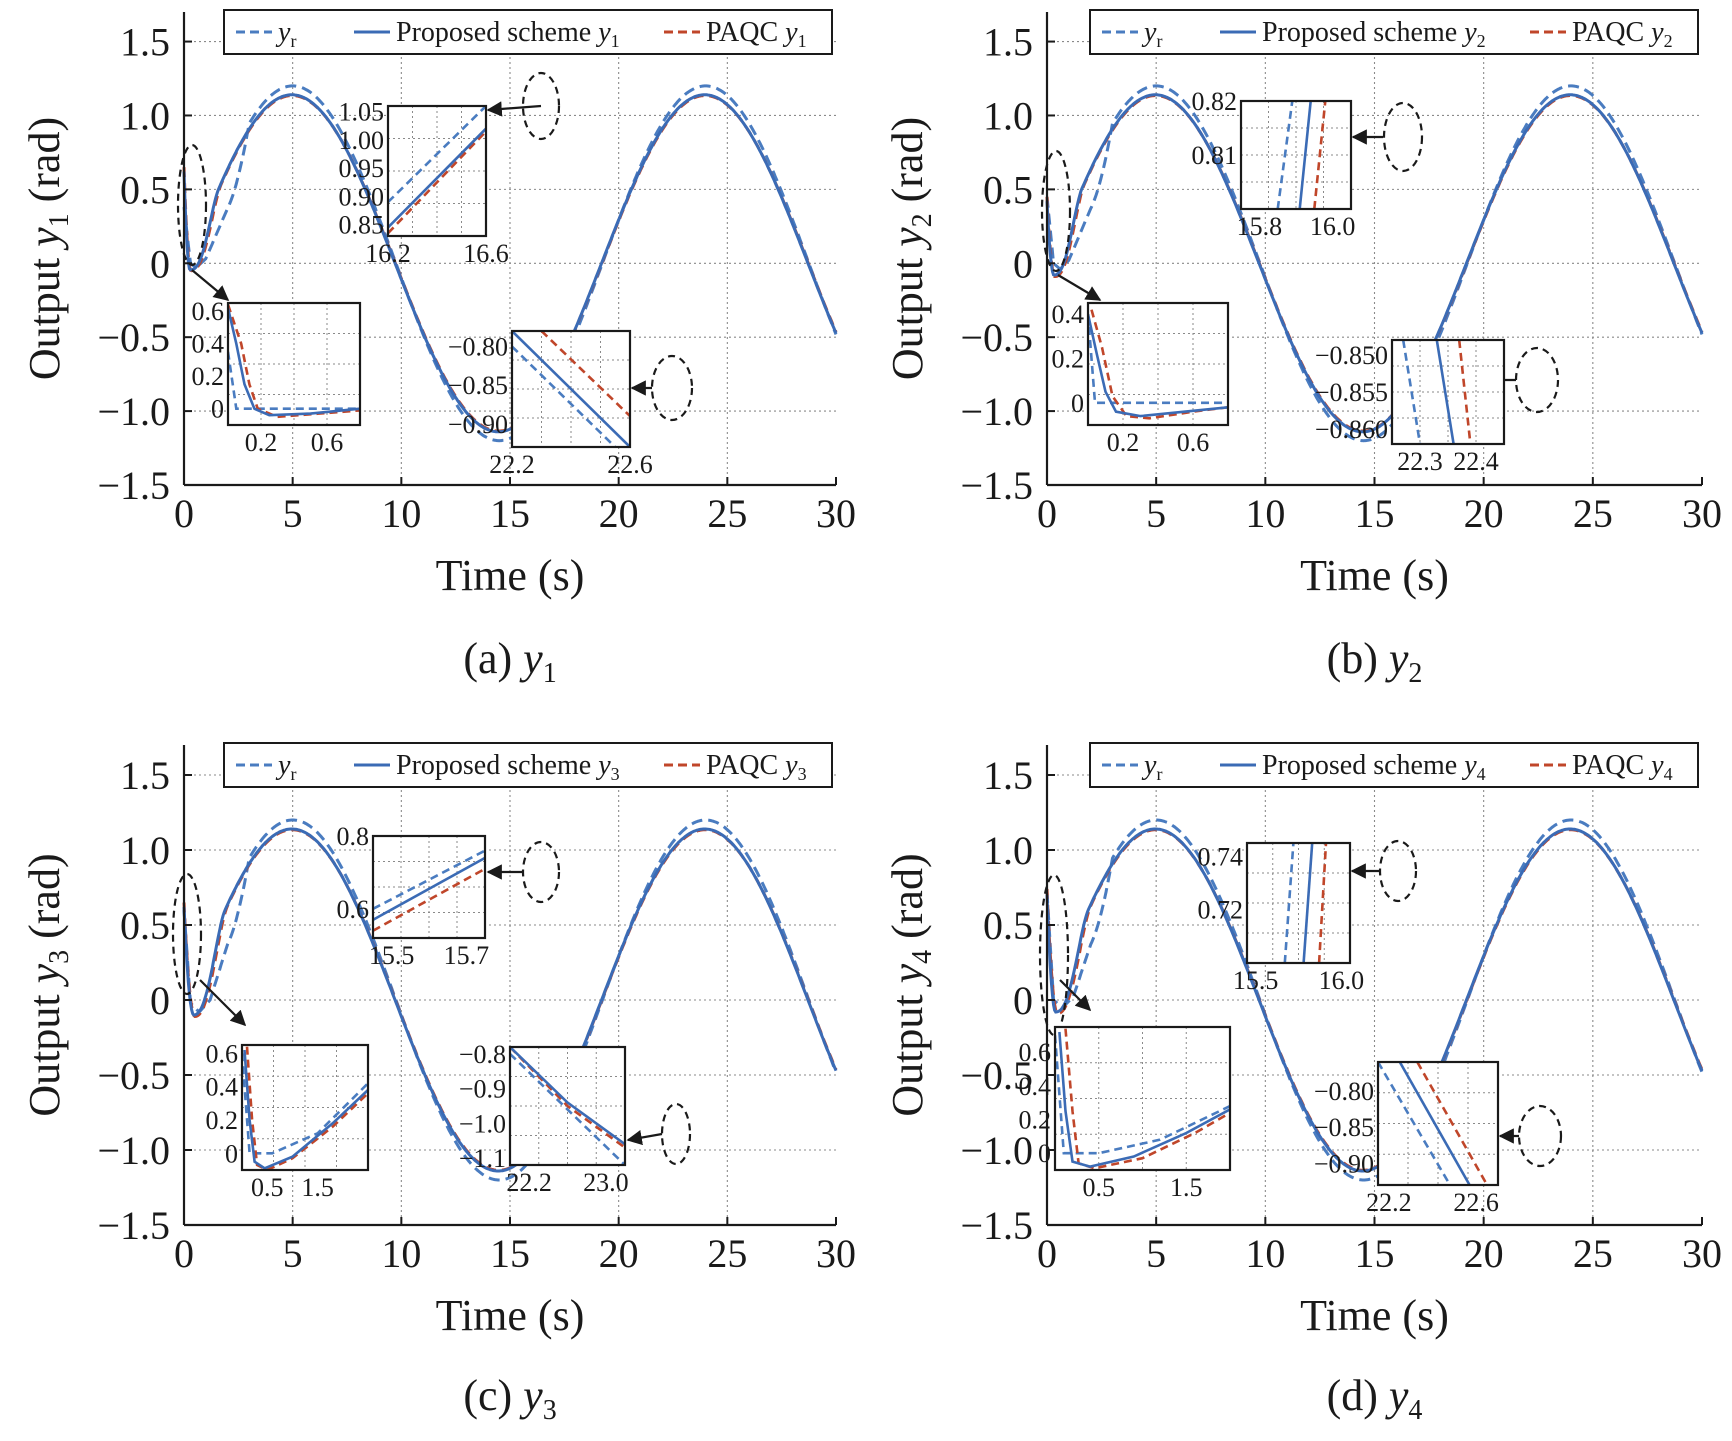 The height and width of the screenshot is (1441, 1732). What do you see at coordinates (1215, 101) in the screenshot?
I see `inset-y-tick-label: 0.82` at bounding box center [1215, 101].